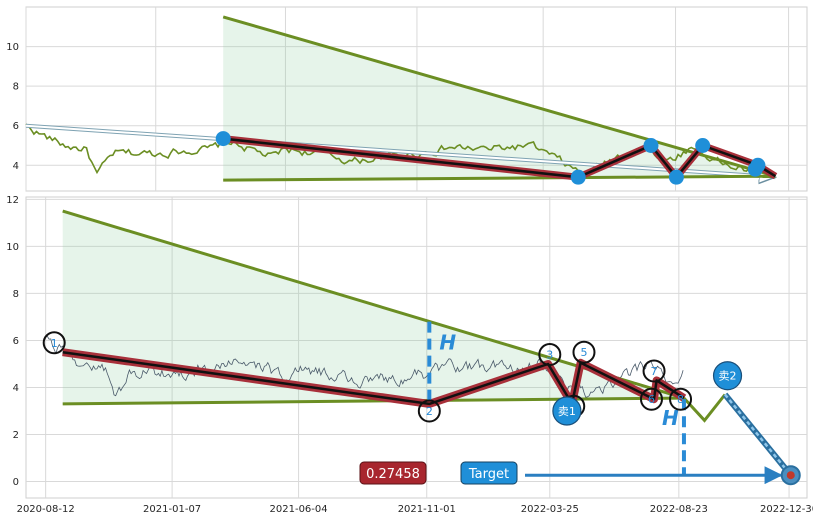 Image resolution: width=813 pixels, height=520 pixels. What do you see at coordinates (299, 509) in the screenshot?
I see `detail-x-tick-label: 2021-06-04` at bounding box center [299, 509].